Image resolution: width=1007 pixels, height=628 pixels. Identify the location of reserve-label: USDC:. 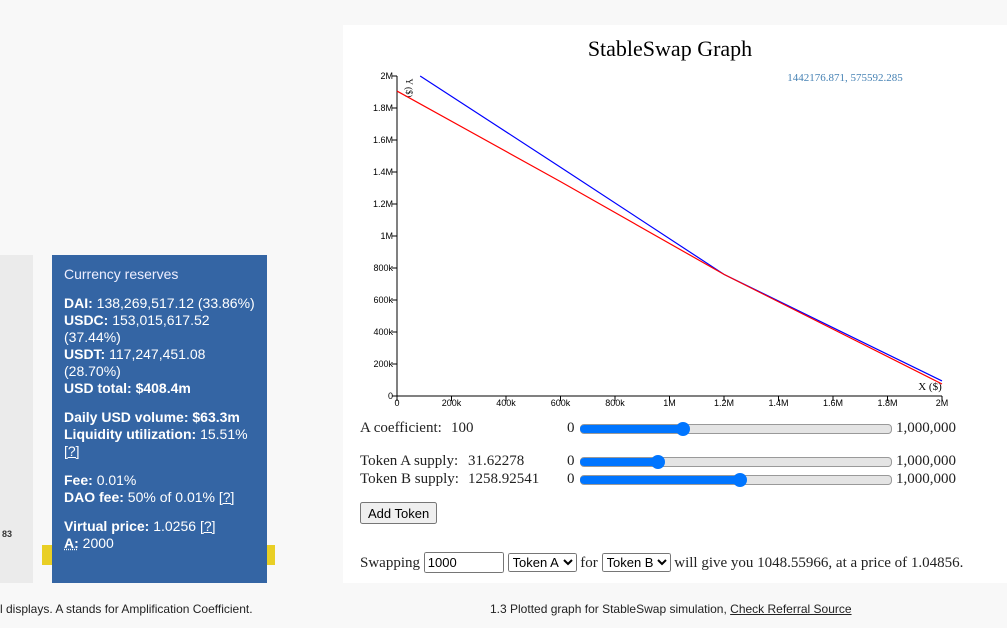
(86, 320).